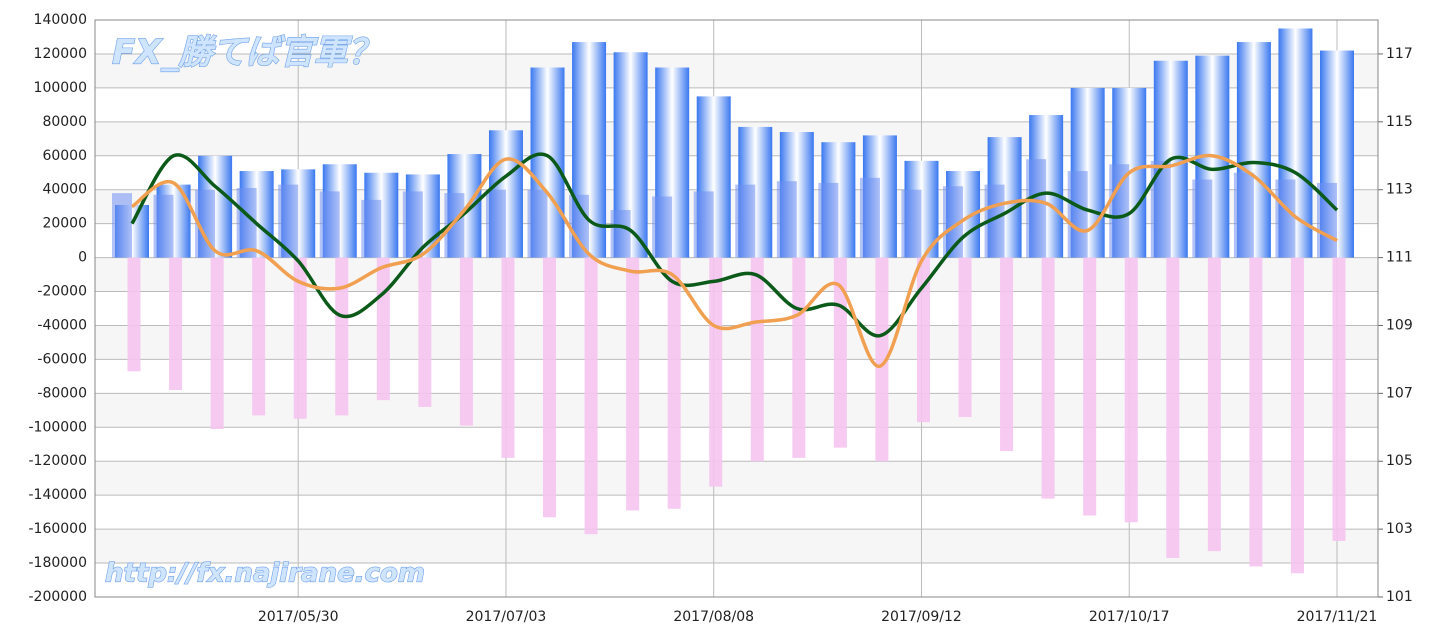 The height and width of the screenshot is (628, 1435). Describe the element at coordinates (62, 393) in the screenshot. I see `y-tick-label: -80000` at that location.